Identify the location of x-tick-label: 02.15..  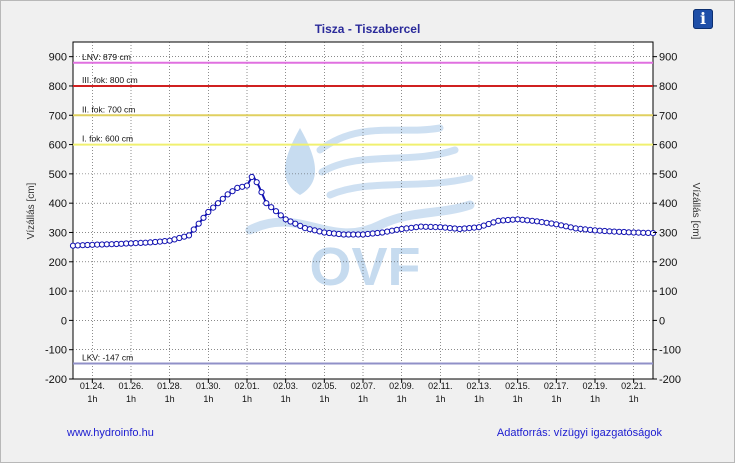
(517, 386).